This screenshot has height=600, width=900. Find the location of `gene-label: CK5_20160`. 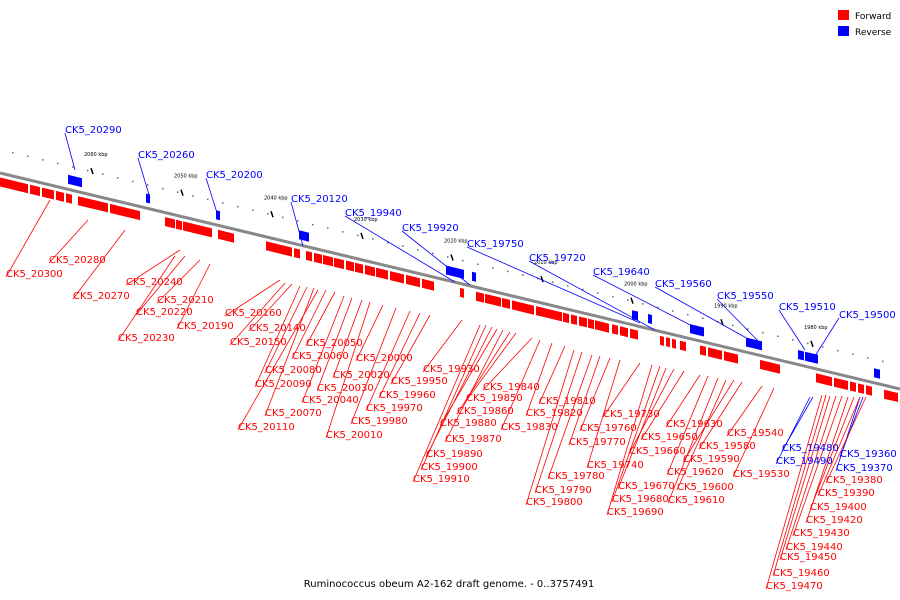

gene-label: CK5_20160 is located at coordinates (253, 313).